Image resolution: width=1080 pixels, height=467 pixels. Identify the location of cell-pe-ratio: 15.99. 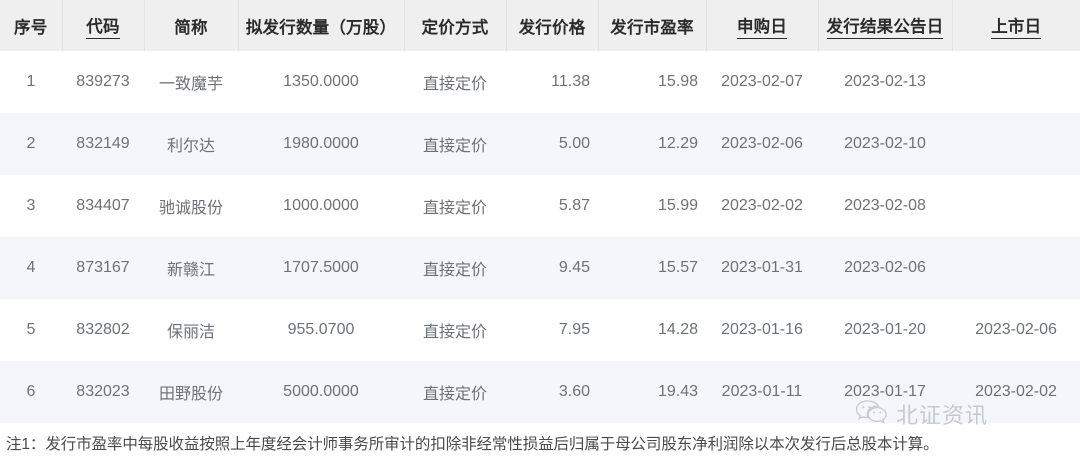
(677, 205).